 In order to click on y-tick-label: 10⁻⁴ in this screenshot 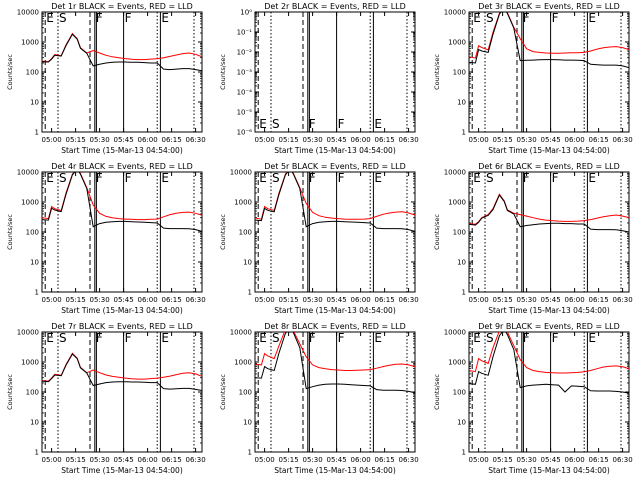, I will do `click(245, 93)`.